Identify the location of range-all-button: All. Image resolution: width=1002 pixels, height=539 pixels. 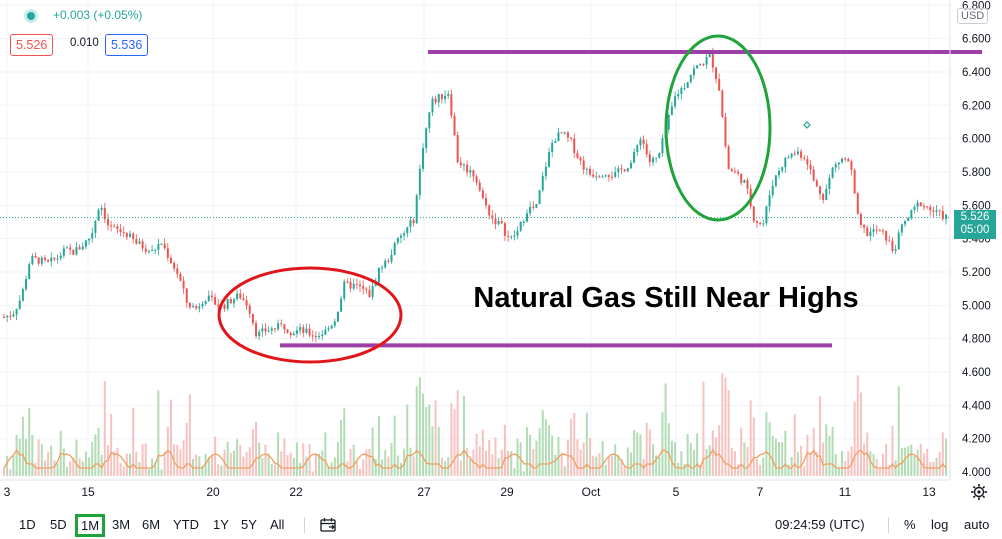
(277, 524).